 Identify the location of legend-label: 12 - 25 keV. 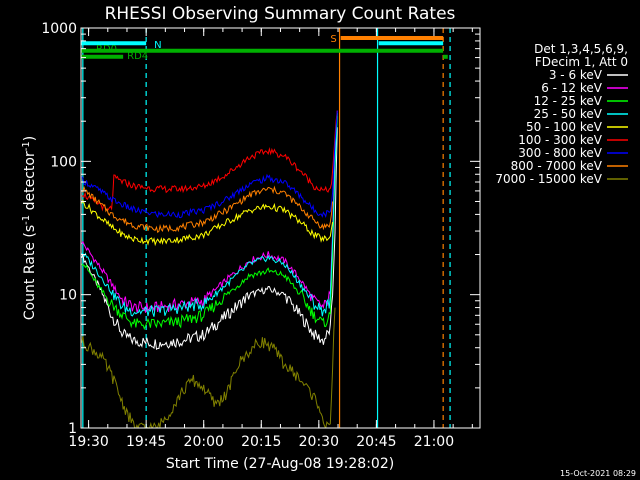
(568, 101).